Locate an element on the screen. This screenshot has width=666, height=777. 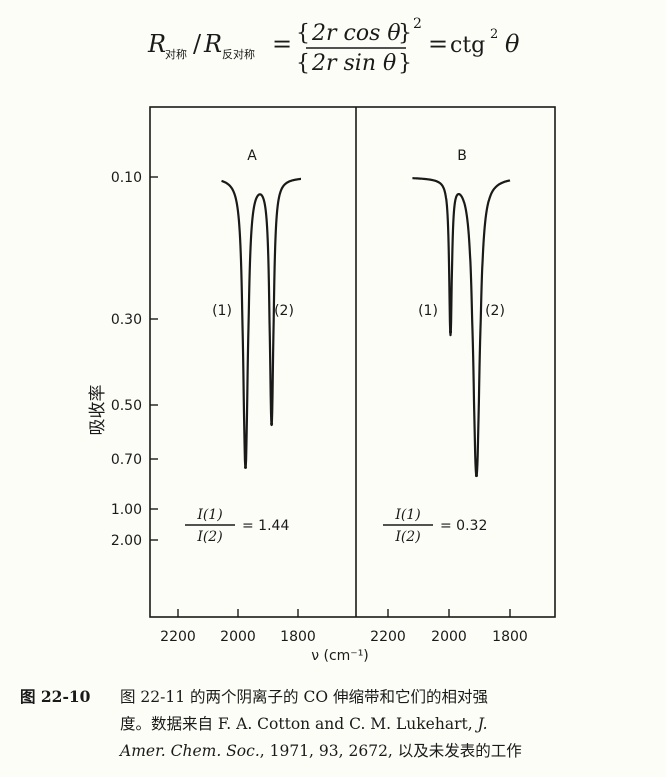
caption-line1: 图 22-11 的两个阴离子的 CO 伸缩带和它们的相对强 is located at coordinates (304, 697).